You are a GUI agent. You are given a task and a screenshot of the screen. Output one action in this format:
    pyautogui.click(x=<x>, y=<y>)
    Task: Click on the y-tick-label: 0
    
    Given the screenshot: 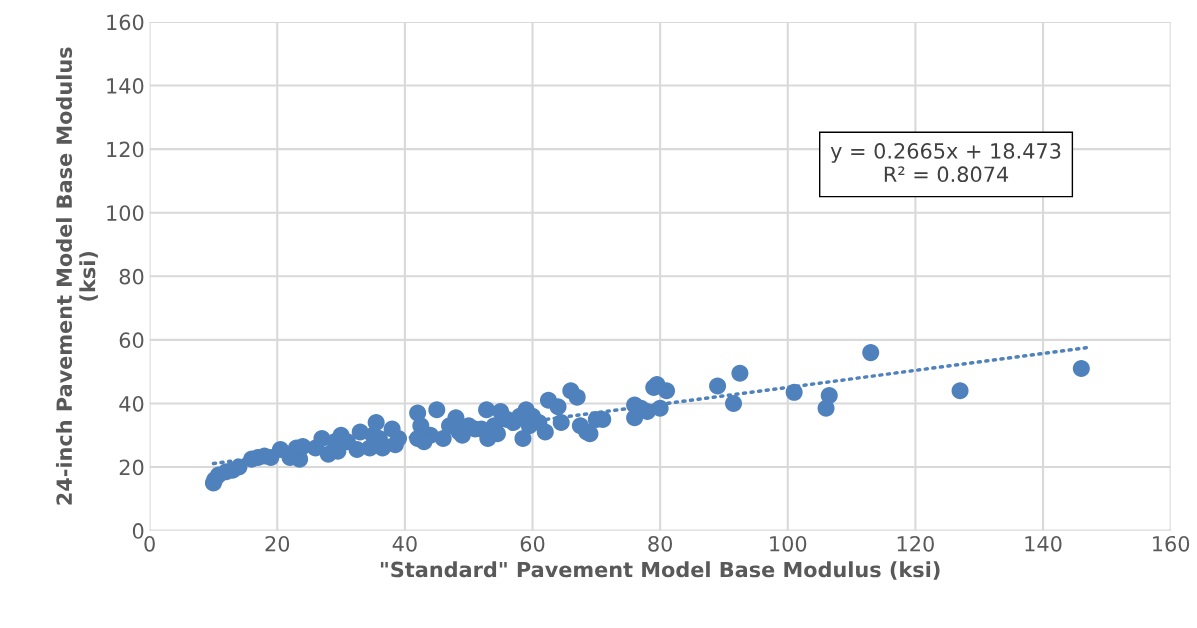 What is the action you would take?
    pyautogui.click(x=138, y=531)
    